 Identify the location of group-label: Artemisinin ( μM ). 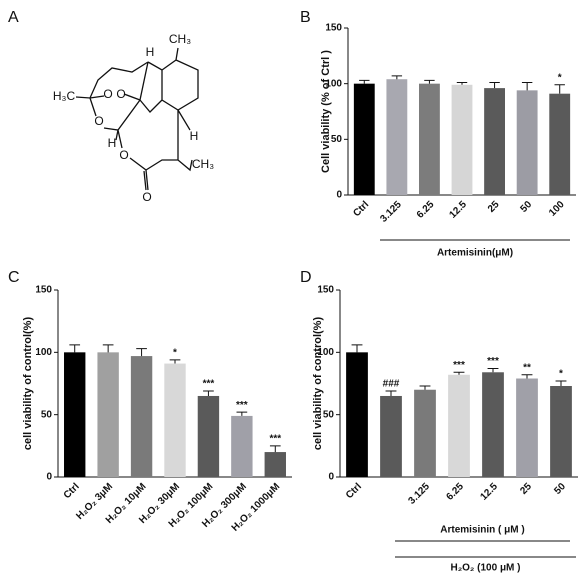
(482, 530).